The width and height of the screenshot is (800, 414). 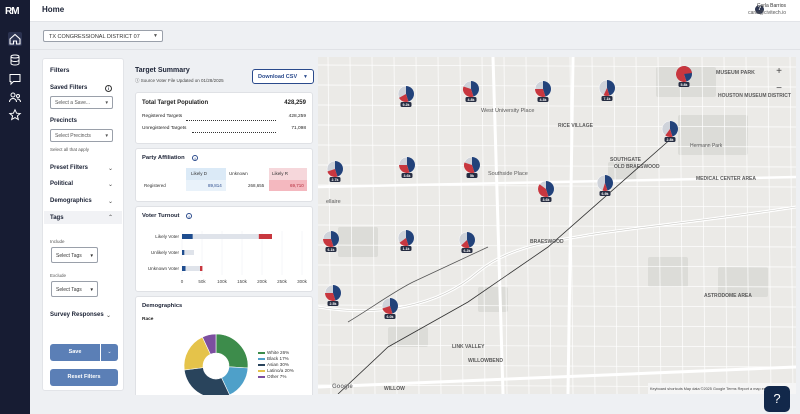 I want to click on app-logo: RM, so click(x=12, y=11).